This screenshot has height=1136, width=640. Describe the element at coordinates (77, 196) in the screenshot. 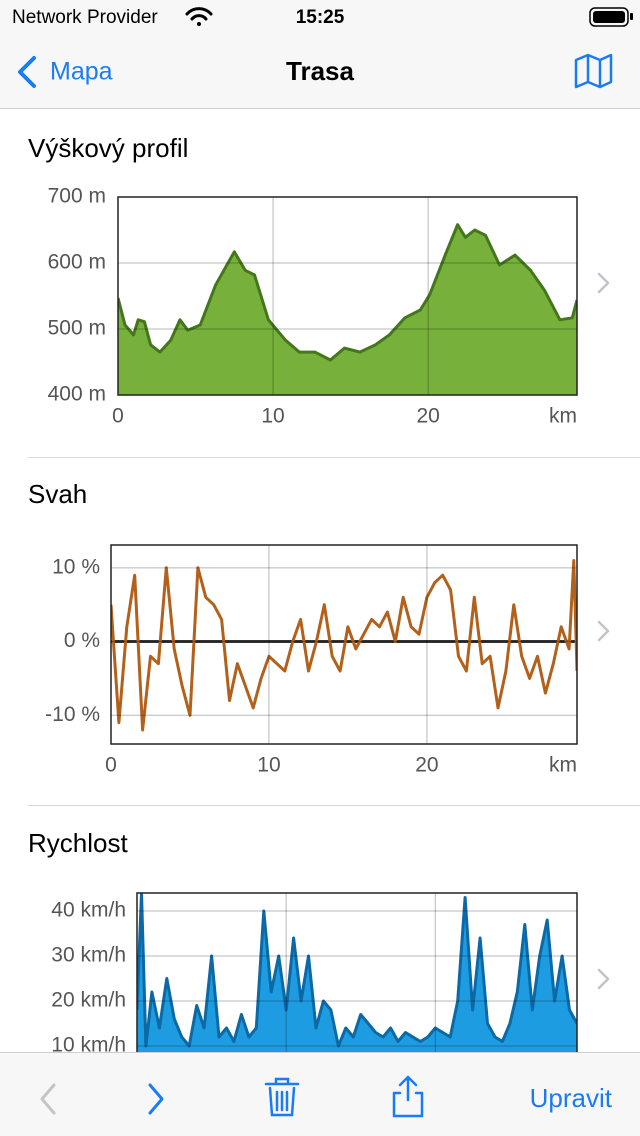

I see `y-tick-label: 700 m` at that location.